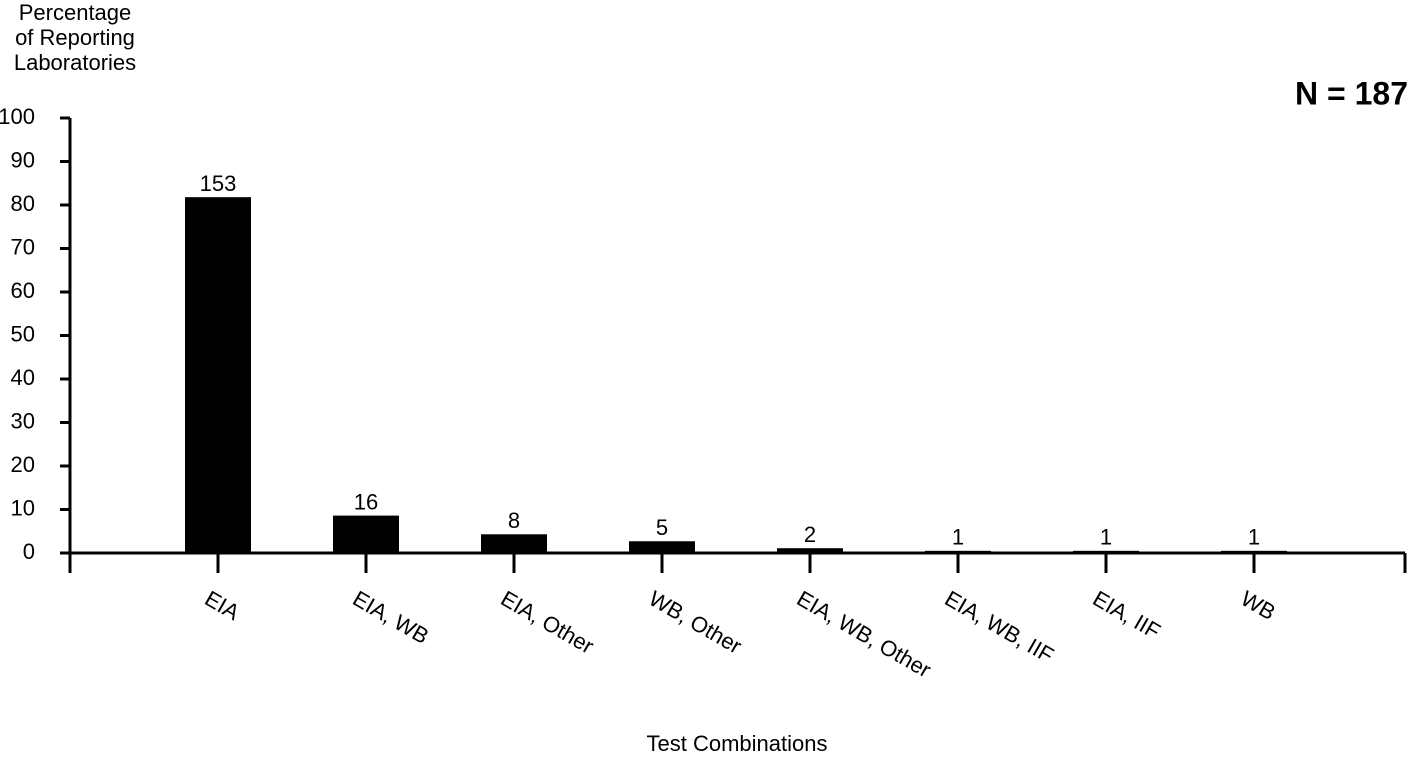  I want to click on y-tick-label: 20, so click(23, 464).